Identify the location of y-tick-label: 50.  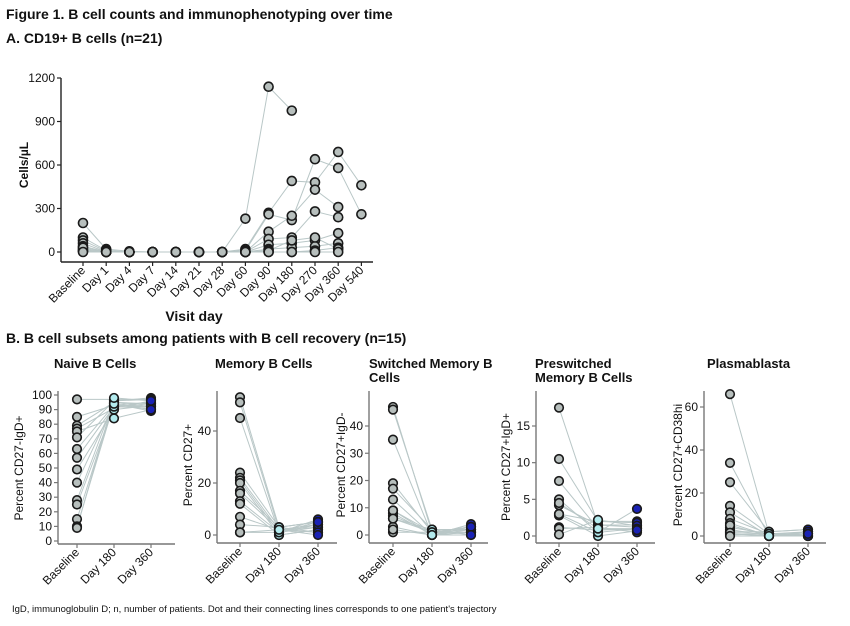
(46, 468).